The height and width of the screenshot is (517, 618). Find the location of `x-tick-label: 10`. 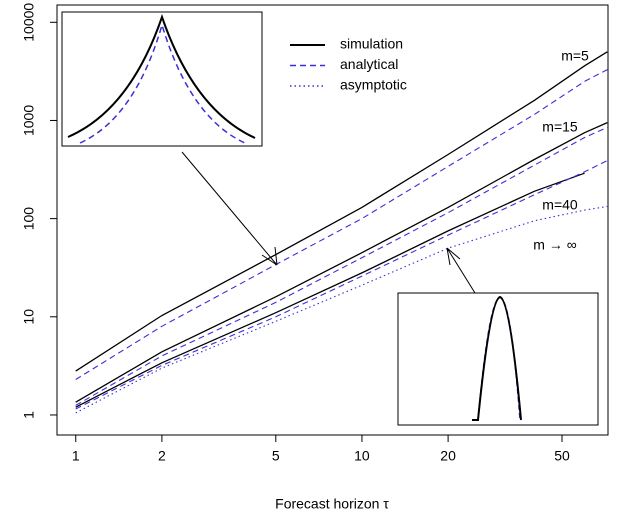

x-tick-label: 10 is located at coordinates (362, 456).